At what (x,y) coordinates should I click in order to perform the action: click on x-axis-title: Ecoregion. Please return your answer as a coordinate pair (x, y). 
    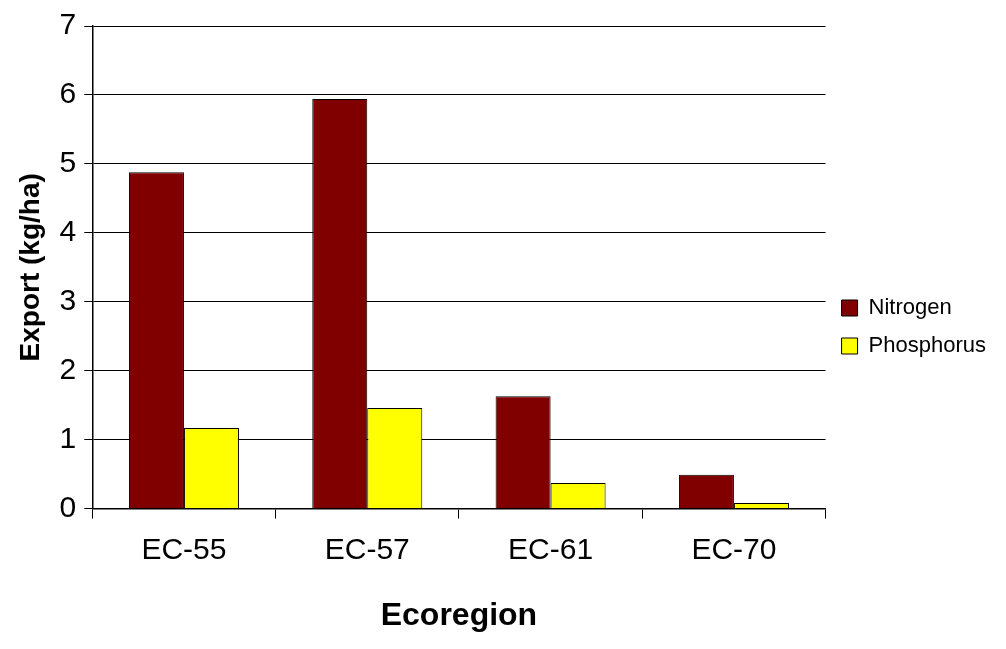
    Looking at the image, I should click on (459, 613).